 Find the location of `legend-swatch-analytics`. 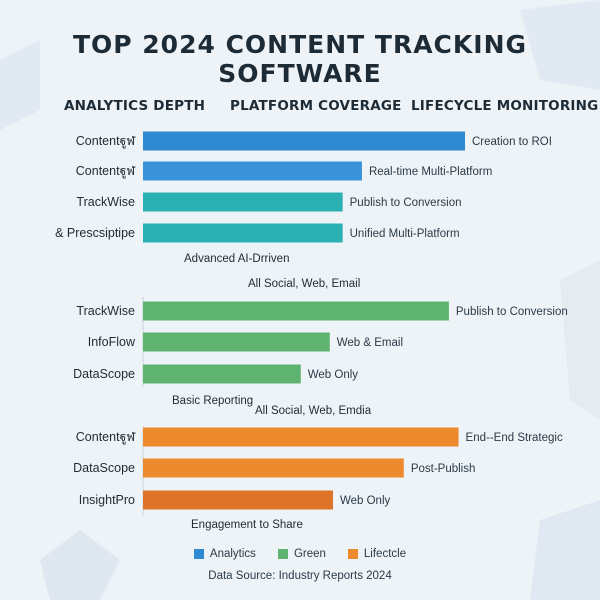

legend-swatch-analytics is located at coordinates (198, 554).